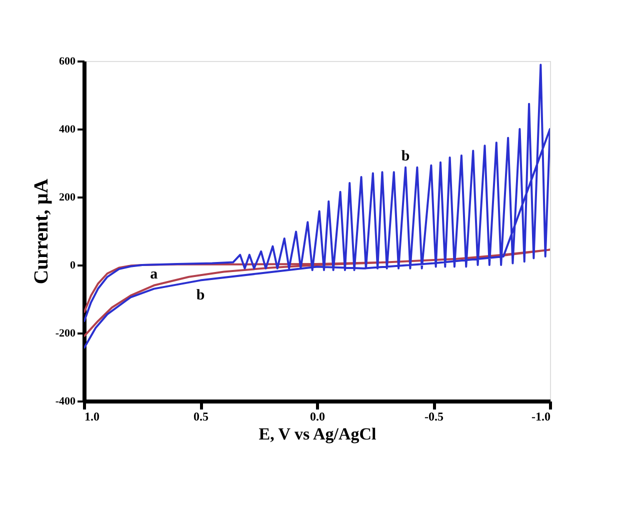  Describe the element at coordinates (201, 417) in the screenshot. I see `x-tick-label: 0.5` at that location.